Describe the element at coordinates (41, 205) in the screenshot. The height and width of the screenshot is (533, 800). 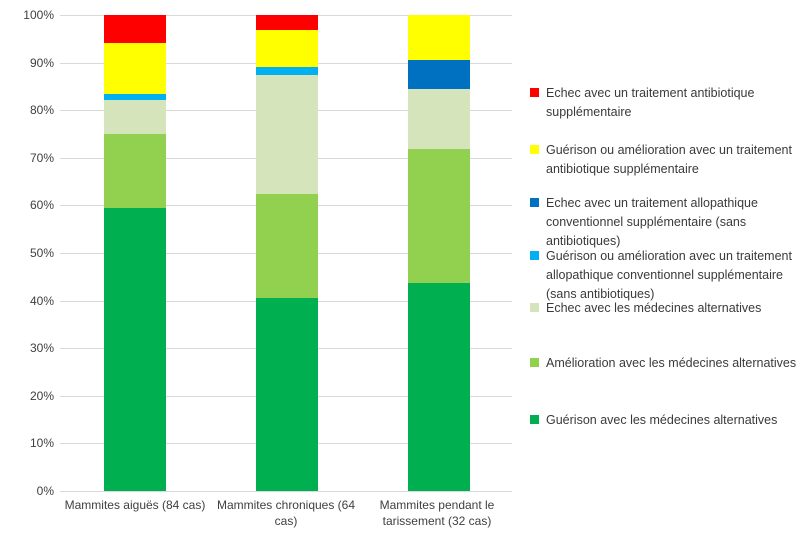
I see `y-axis-tick-label: 60%` at that location.